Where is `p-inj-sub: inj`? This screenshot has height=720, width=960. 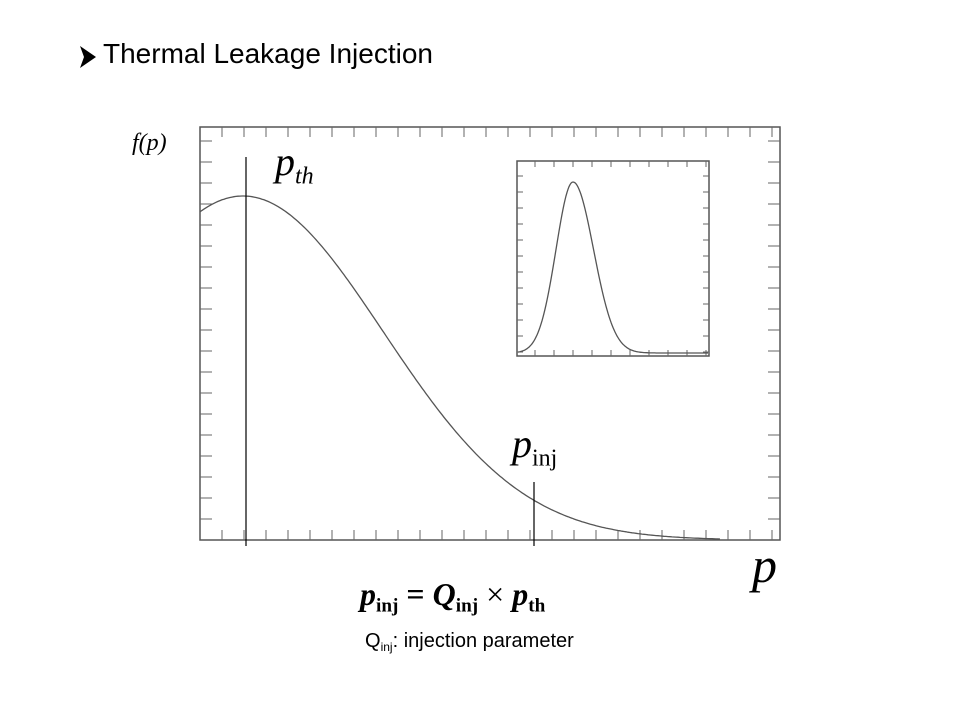
p-inj-sub: inj is located at coordinates (545, 458).